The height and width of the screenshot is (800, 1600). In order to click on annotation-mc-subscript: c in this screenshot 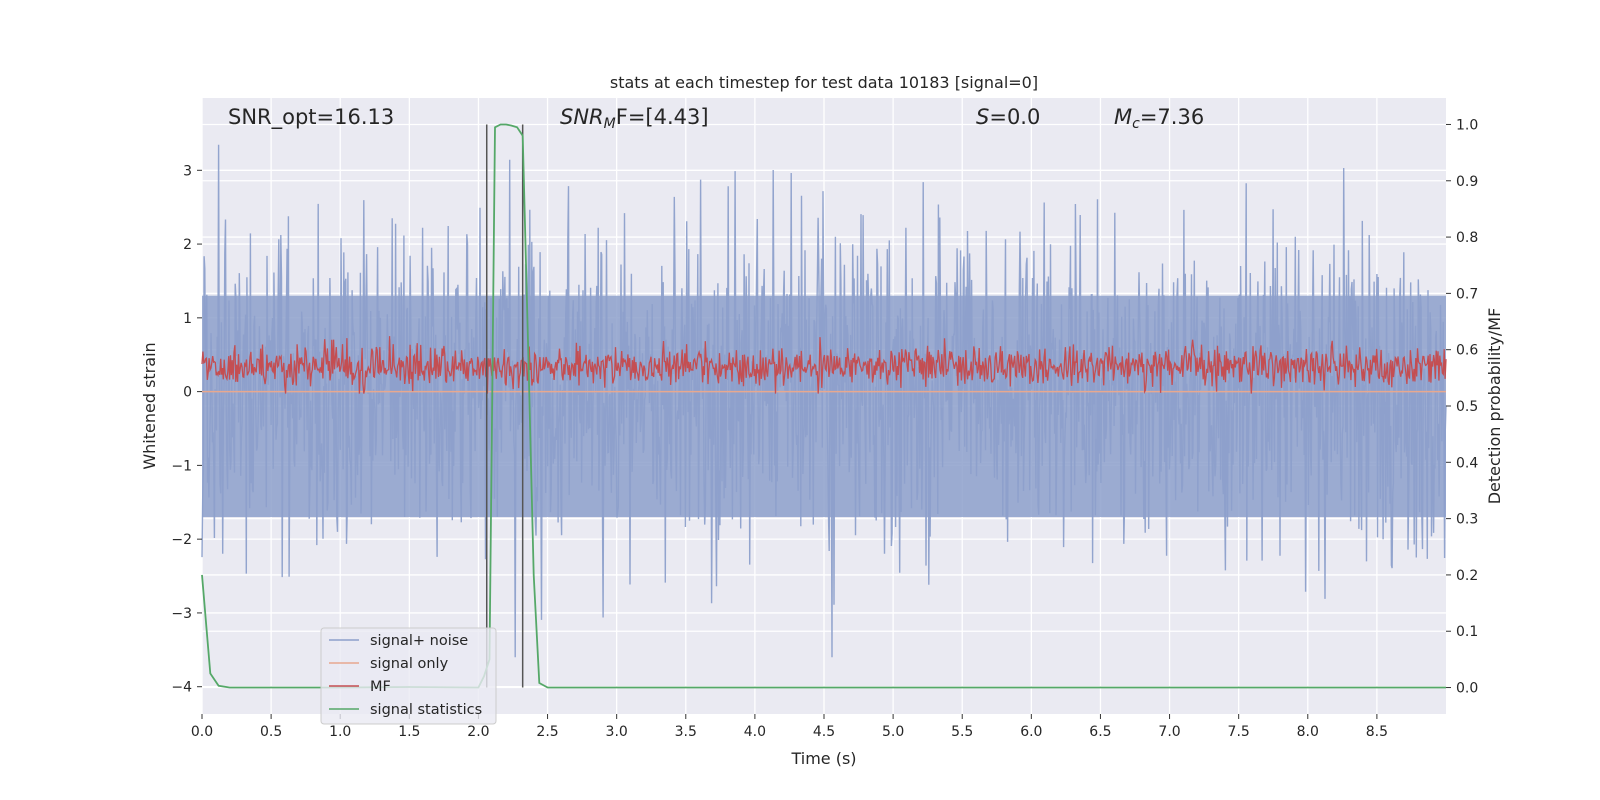, I will do `click(1136, 124)`.